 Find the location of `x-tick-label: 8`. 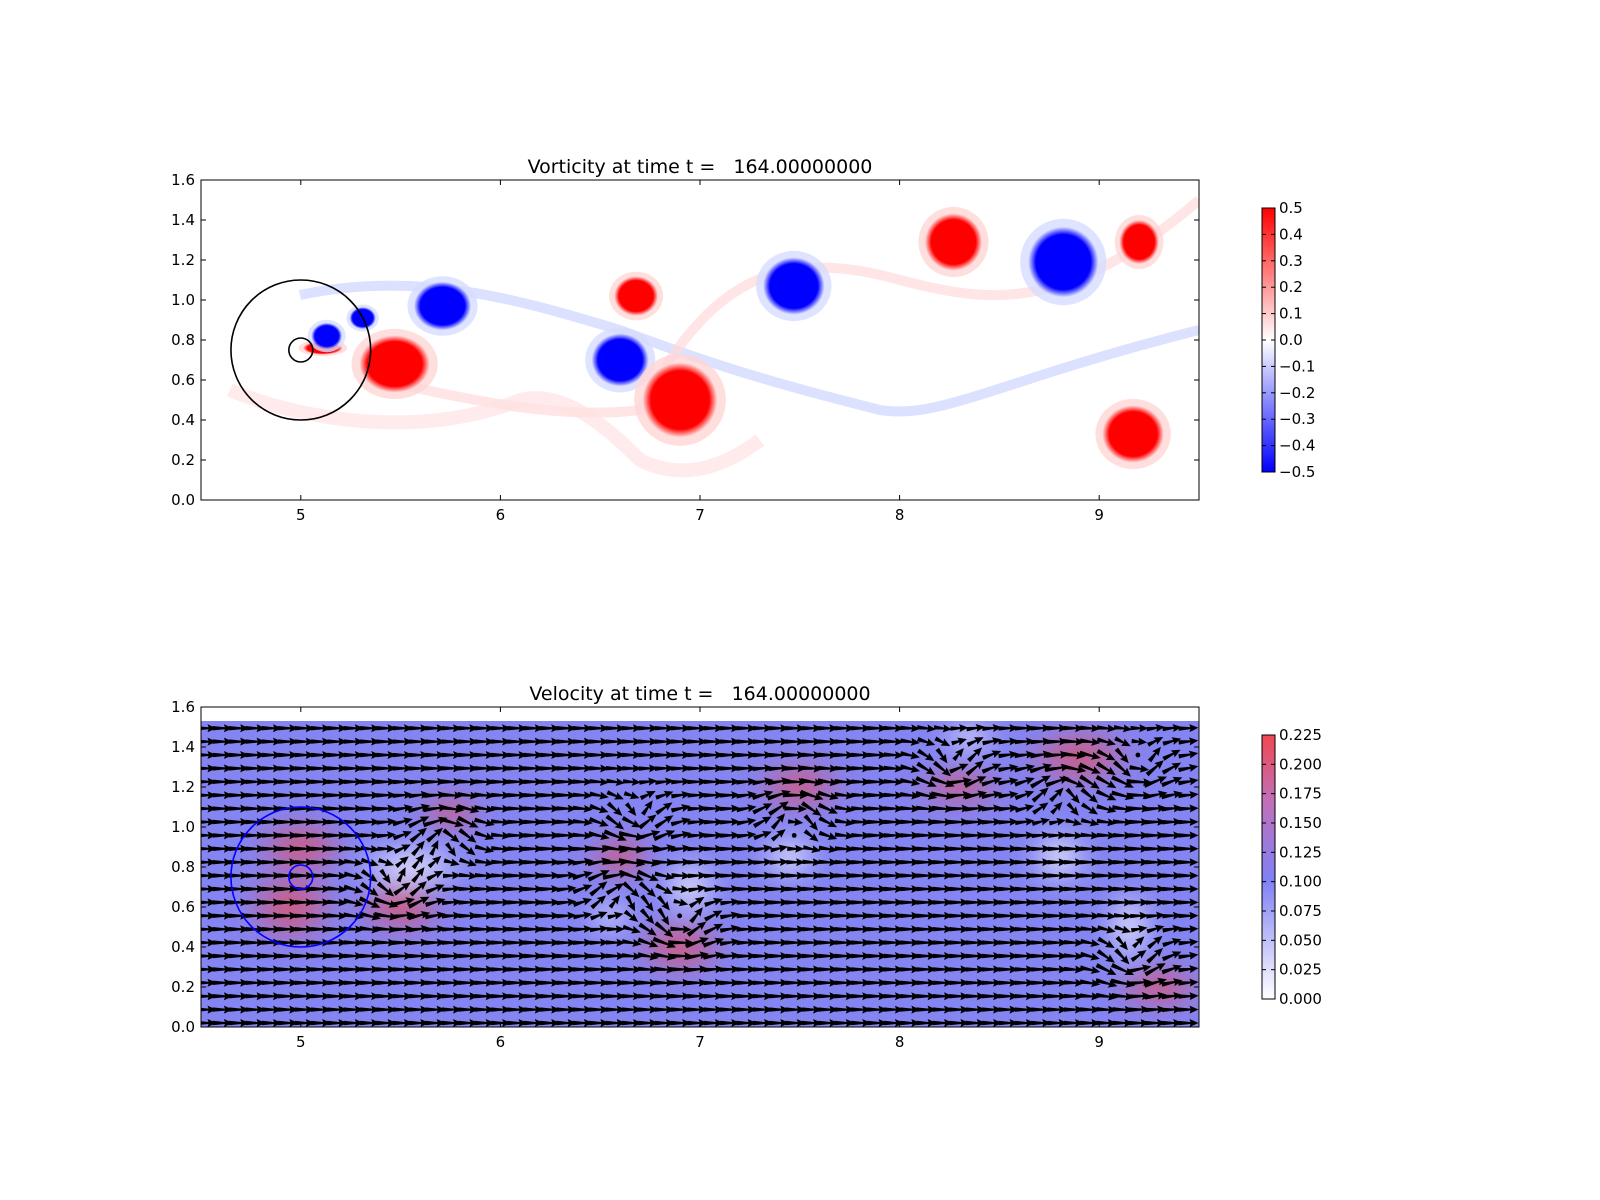

x-tick-label: 8 is located at coordinates (900, 515).